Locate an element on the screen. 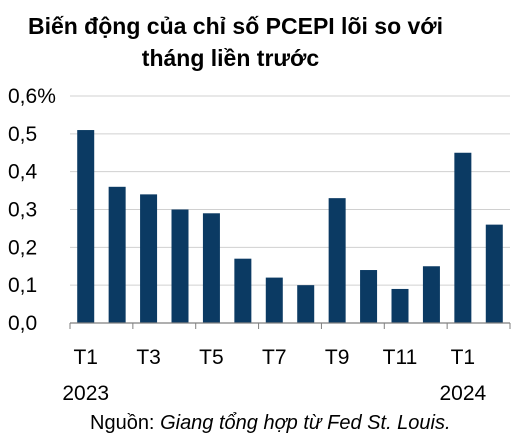  y-tick-label: 0,6% is located at coordinates (32, 96).